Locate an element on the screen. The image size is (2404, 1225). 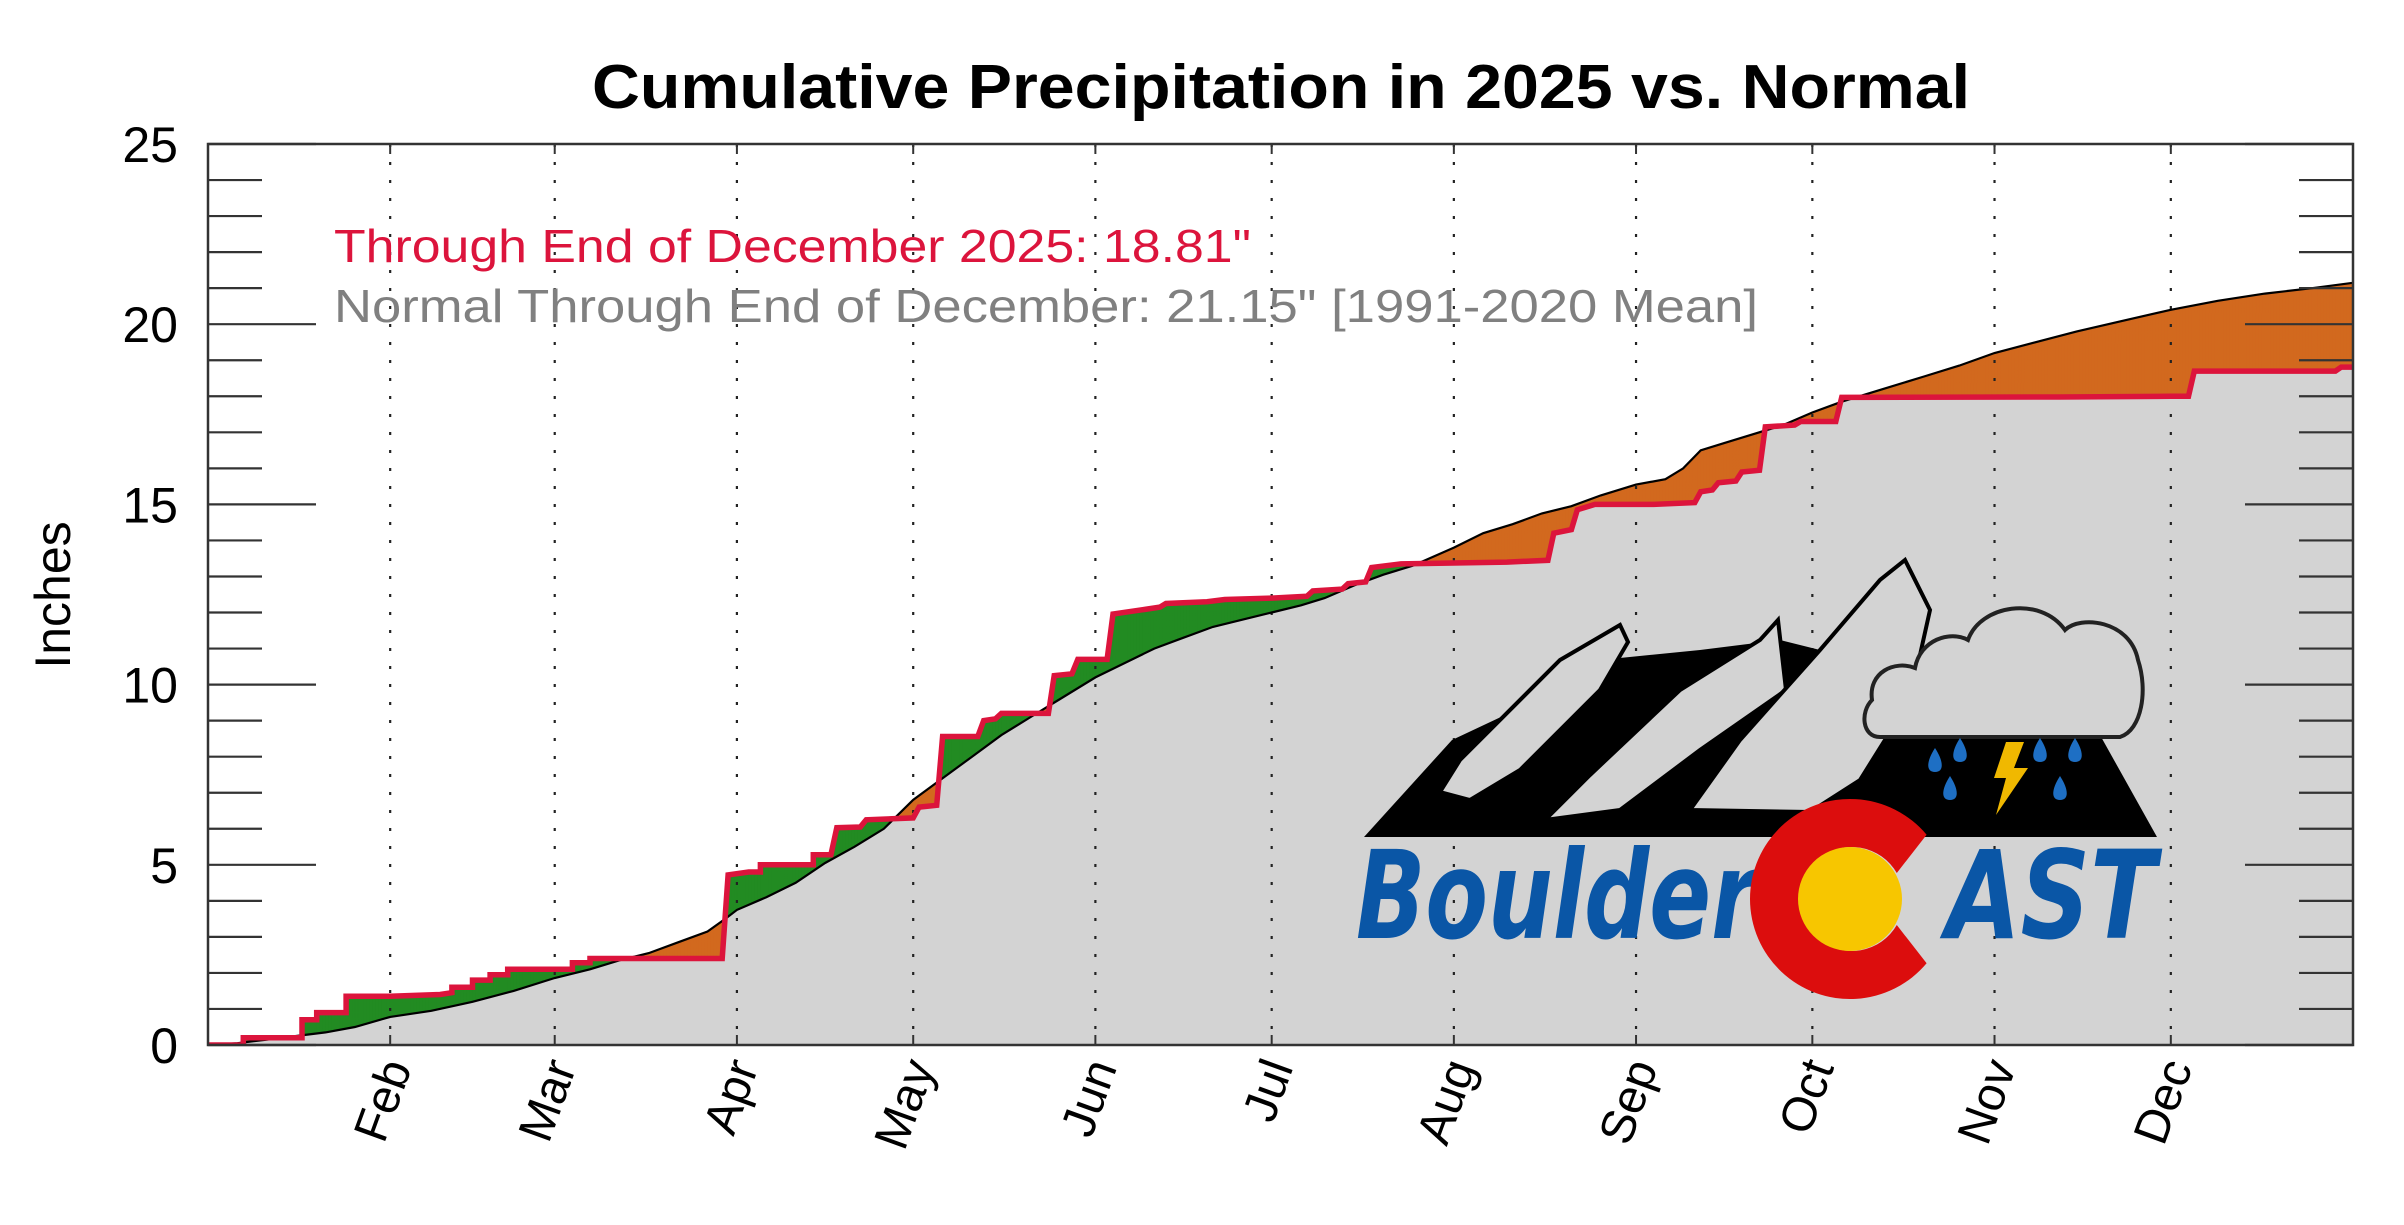
bouldercast-logo: Boulder AST is located at coordinates (1759, 777).